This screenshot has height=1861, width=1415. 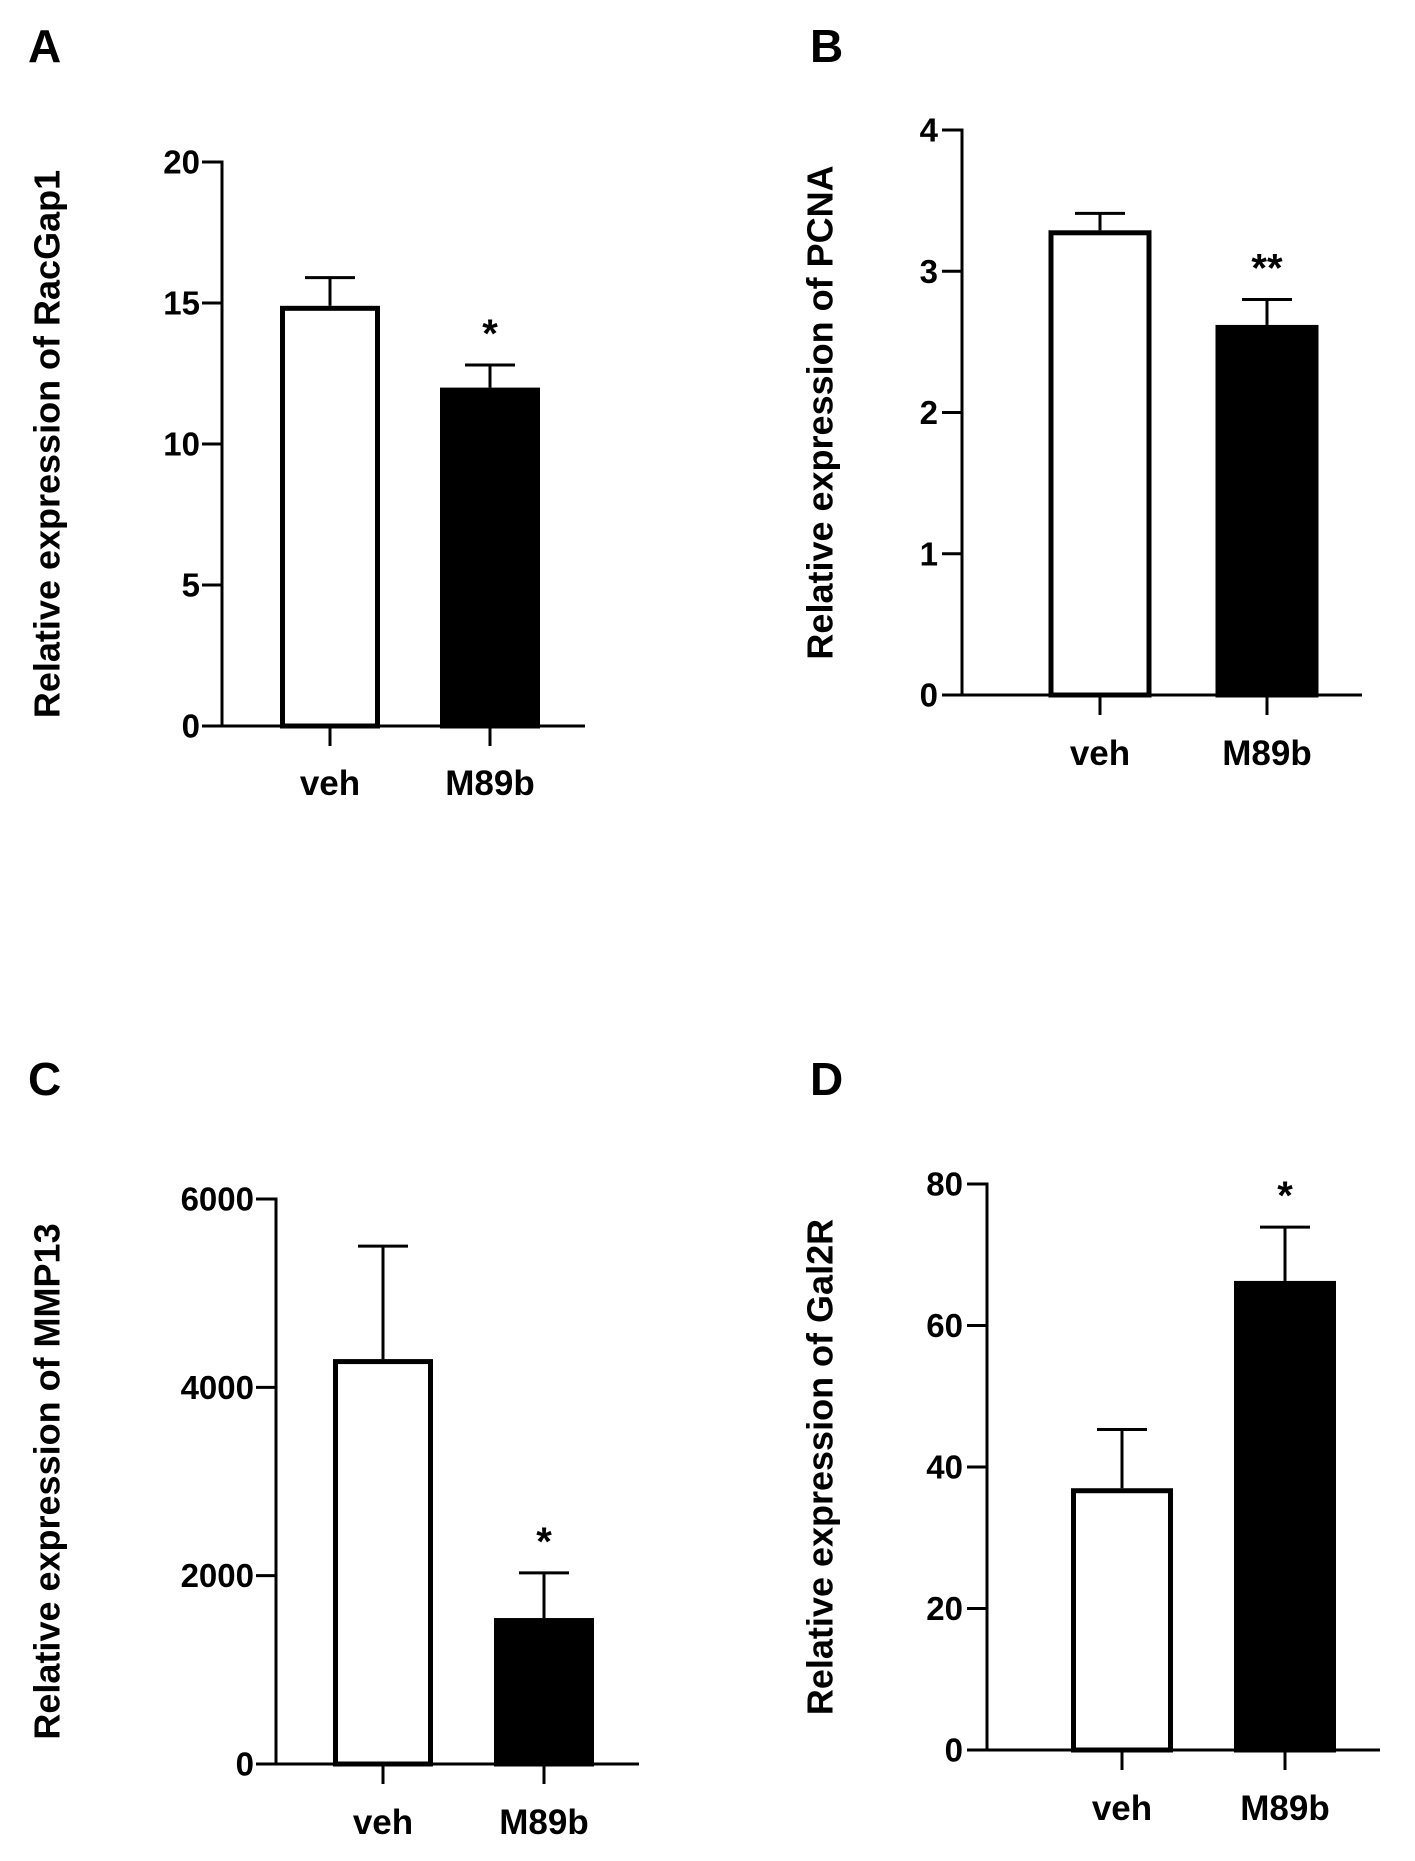 I want to click on panel-c-y-tick-label: 4000, so click(x=217, y=1387).